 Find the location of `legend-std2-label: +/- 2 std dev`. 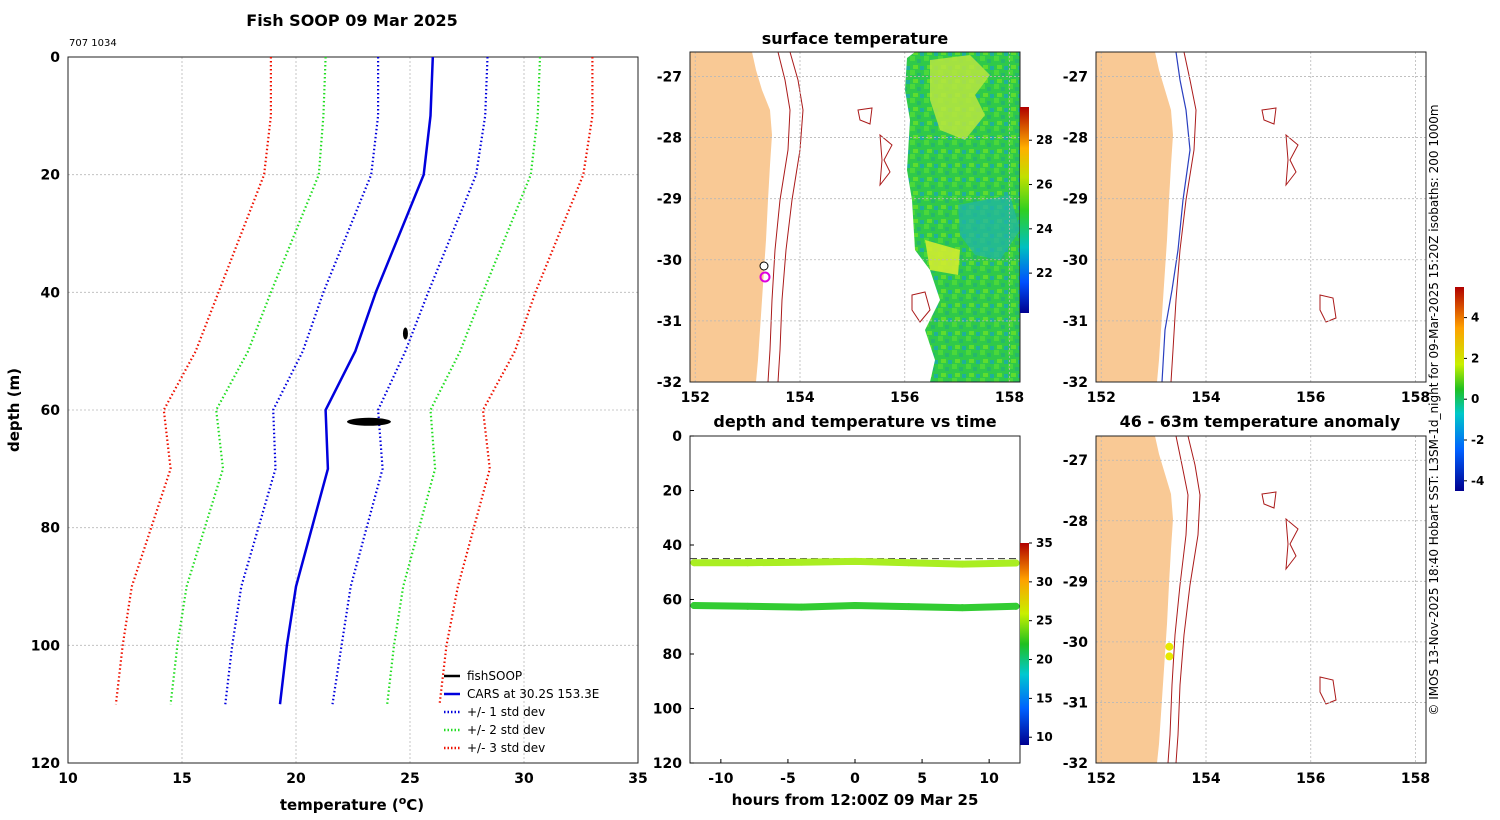

legend-std2-label: +/- 2 std dev is located at coordinates (506, 730).